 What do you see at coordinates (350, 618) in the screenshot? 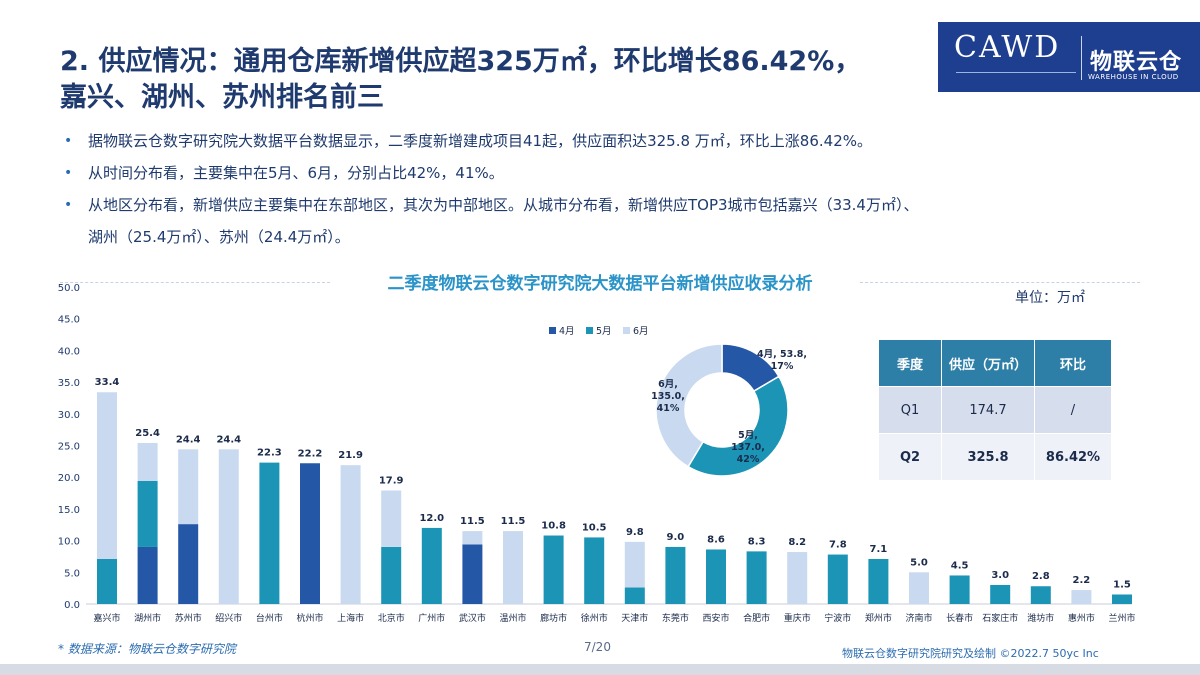
I see `x-category-label: 上海市` at bounding box center [350, 618].